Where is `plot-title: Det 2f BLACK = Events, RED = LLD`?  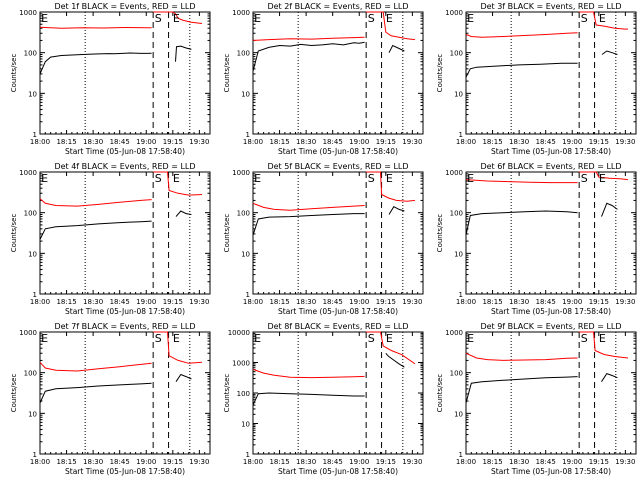
plot-title: Det 2f BLACK = Events, RED = LLD is located at coordinates (337, 6).